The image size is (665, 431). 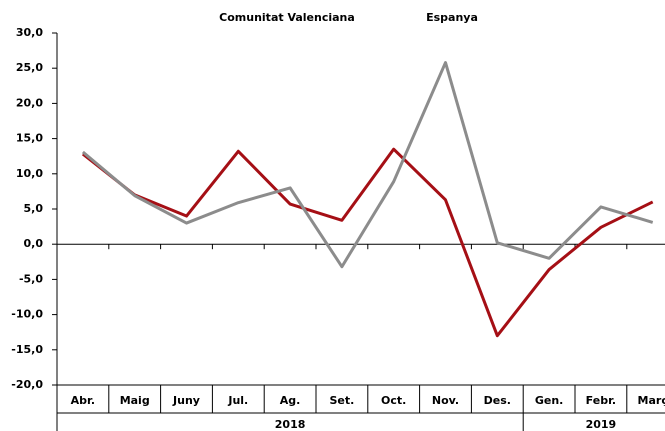 I want to click on x-tick-label: Febr., so click(x=601, y=400).